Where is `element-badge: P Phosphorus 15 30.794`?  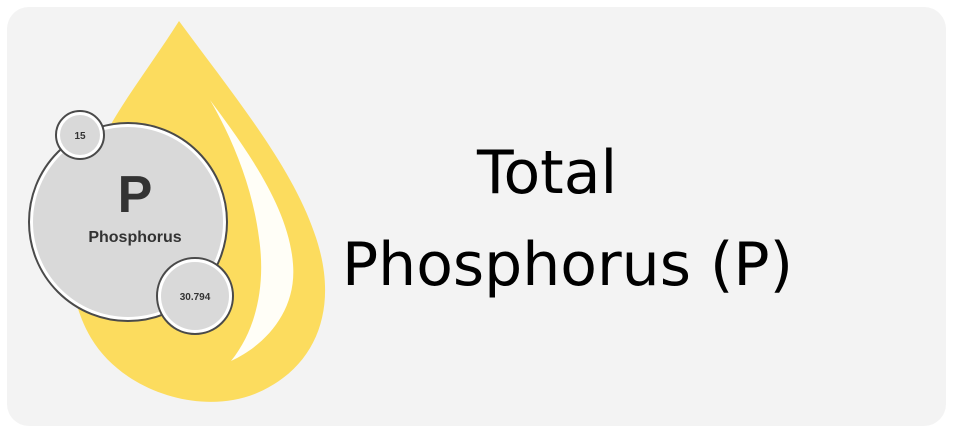
element-badge: P Phosphorus 15 30.794 is located at coordinates (131, 222).